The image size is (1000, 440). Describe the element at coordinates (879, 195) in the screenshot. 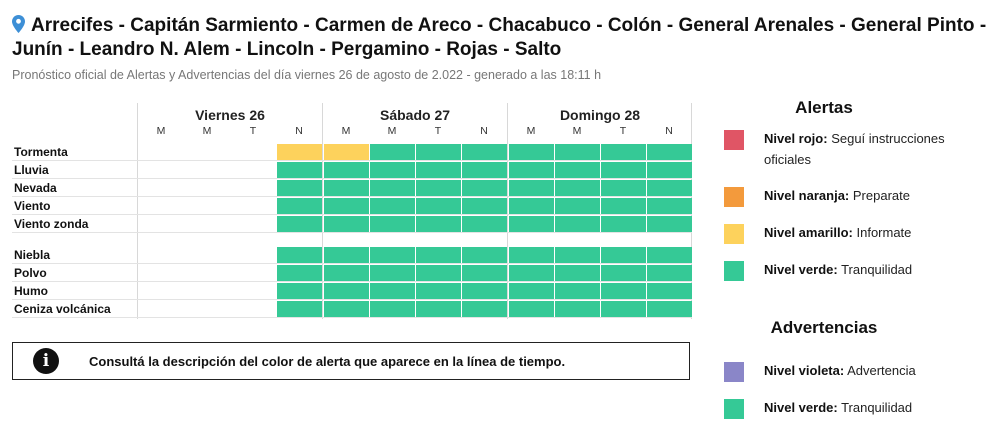

I see `level-description: Preparate` at that location.